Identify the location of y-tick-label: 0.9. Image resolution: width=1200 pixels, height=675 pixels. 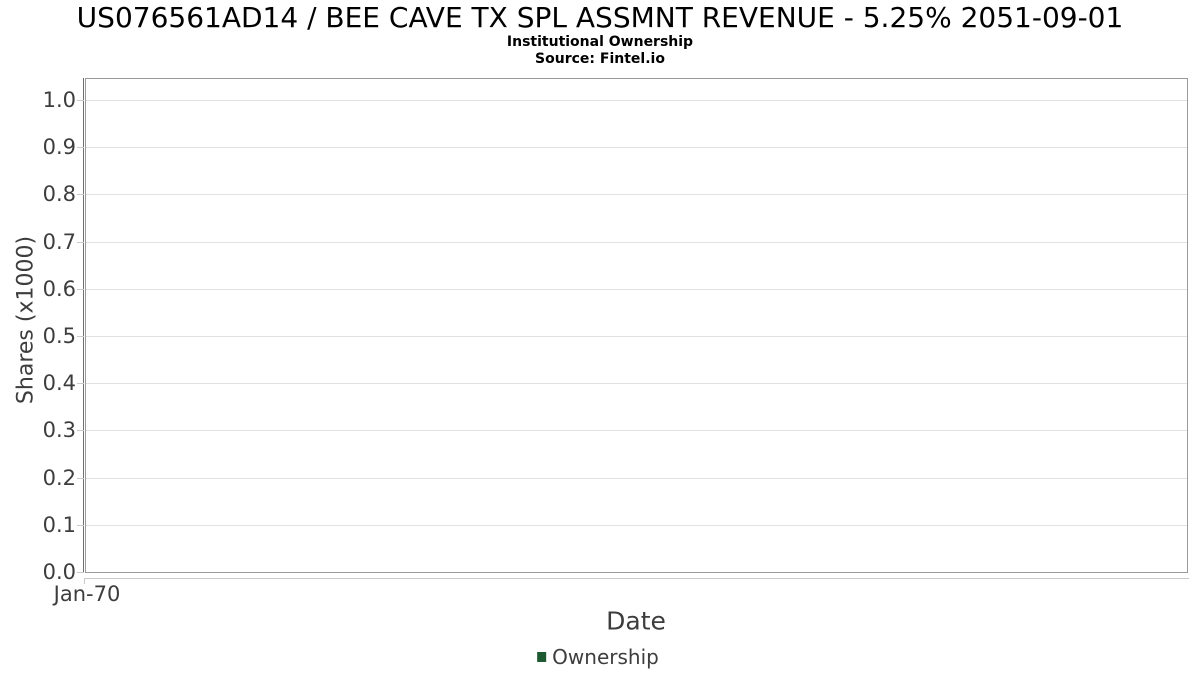
(59, 147).